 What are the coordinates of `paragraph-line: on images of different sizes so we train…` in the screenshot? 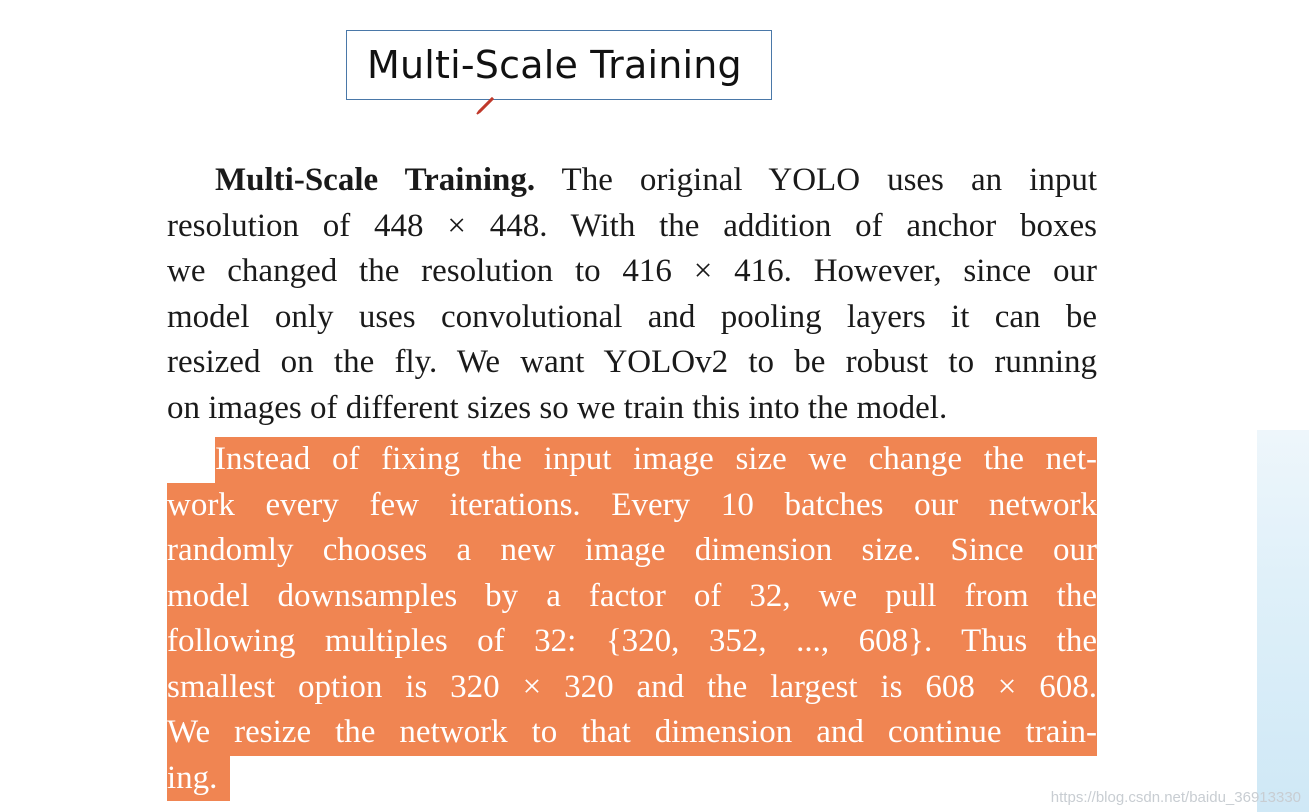 It's located at (557, 407).